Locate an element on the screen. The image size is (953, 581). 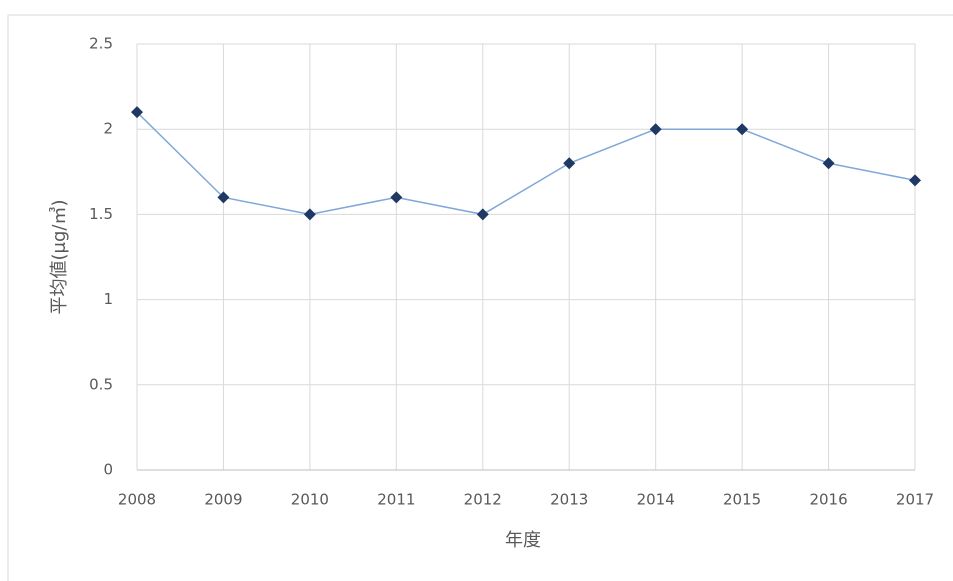
x-tick-label: 2013 is located at coordinates (569, 500).